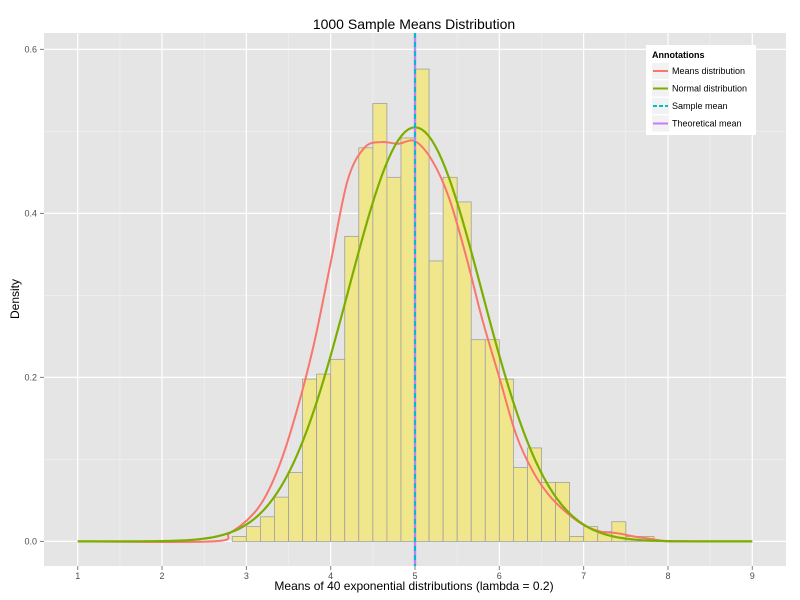  I want to click on x-tick-label: 1, so click(77, 576).